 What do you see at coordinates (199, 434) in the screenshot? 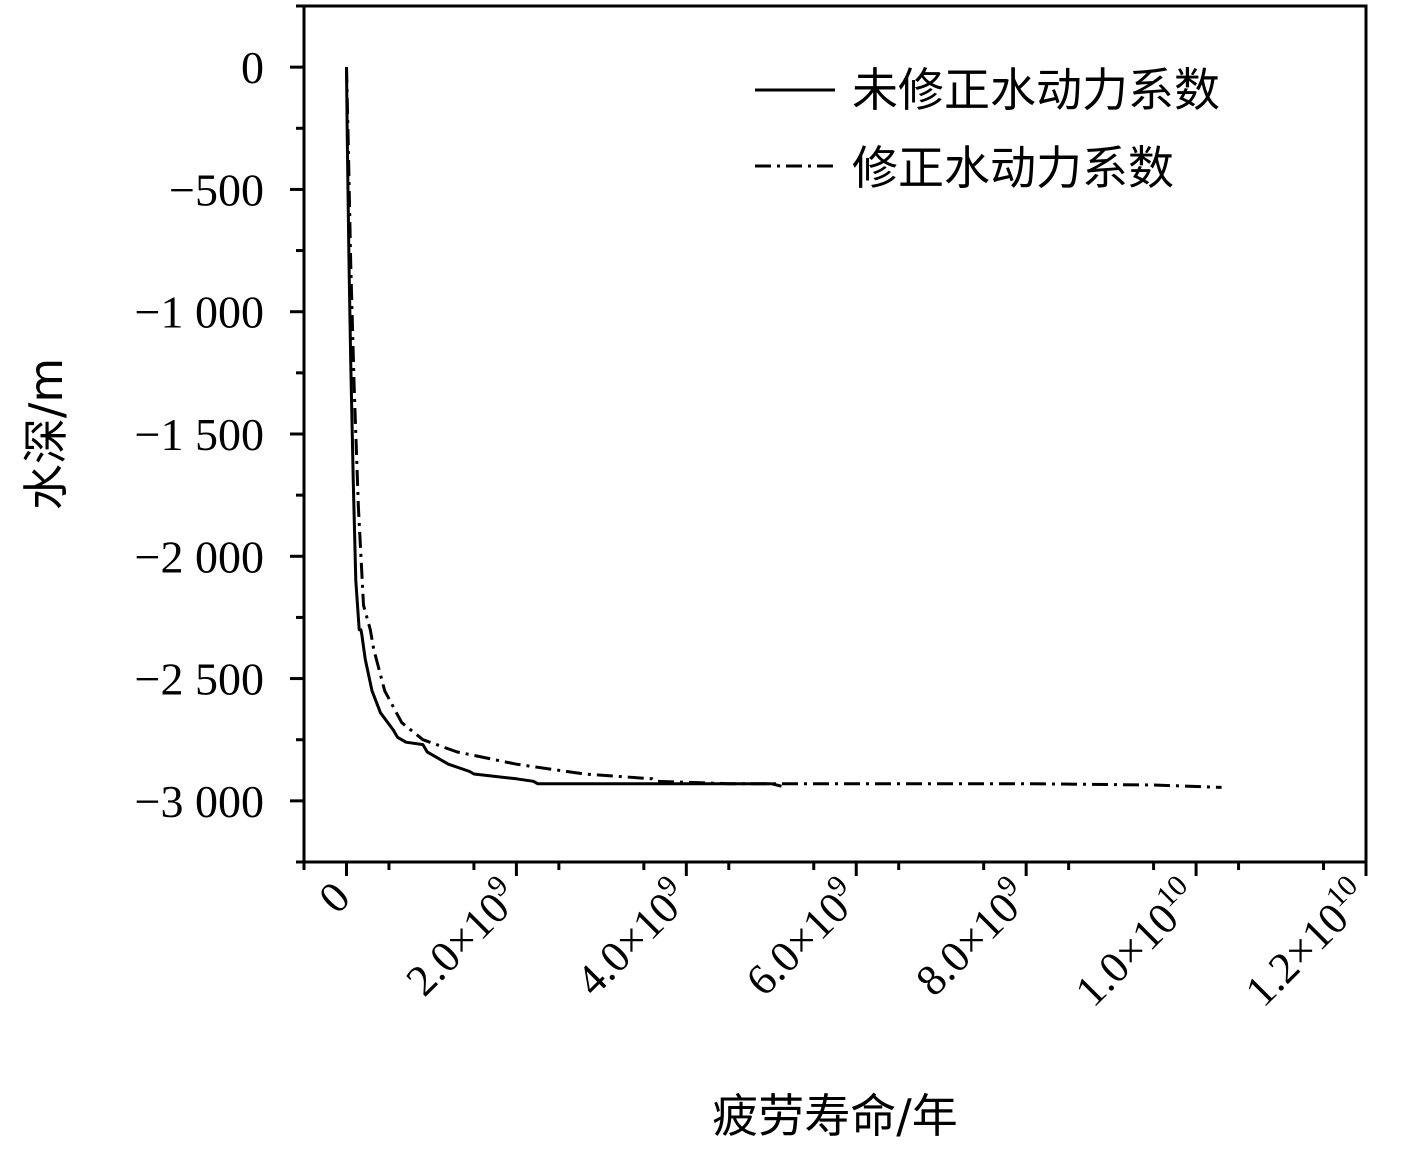
I see `y-tick-label: −1 500` at bounding box center [199, 434].